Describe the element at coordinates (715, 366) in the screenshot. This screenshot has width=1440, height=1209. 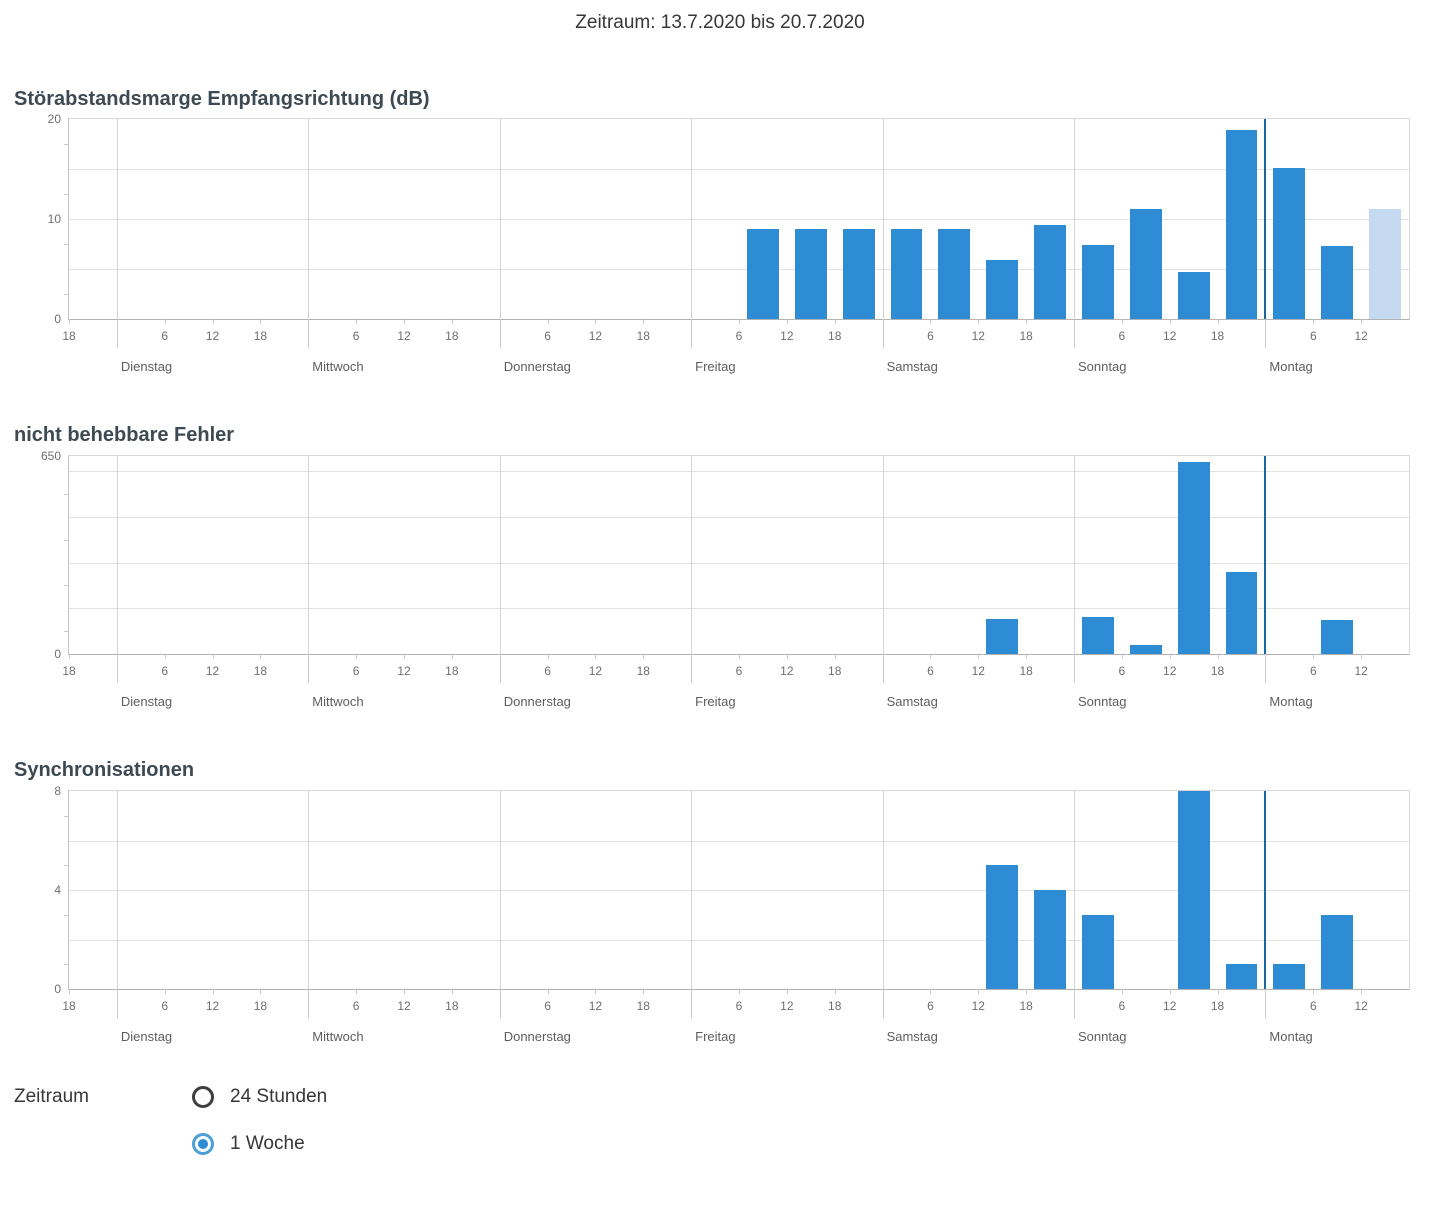
I see `day-label: Freitag` at that location.